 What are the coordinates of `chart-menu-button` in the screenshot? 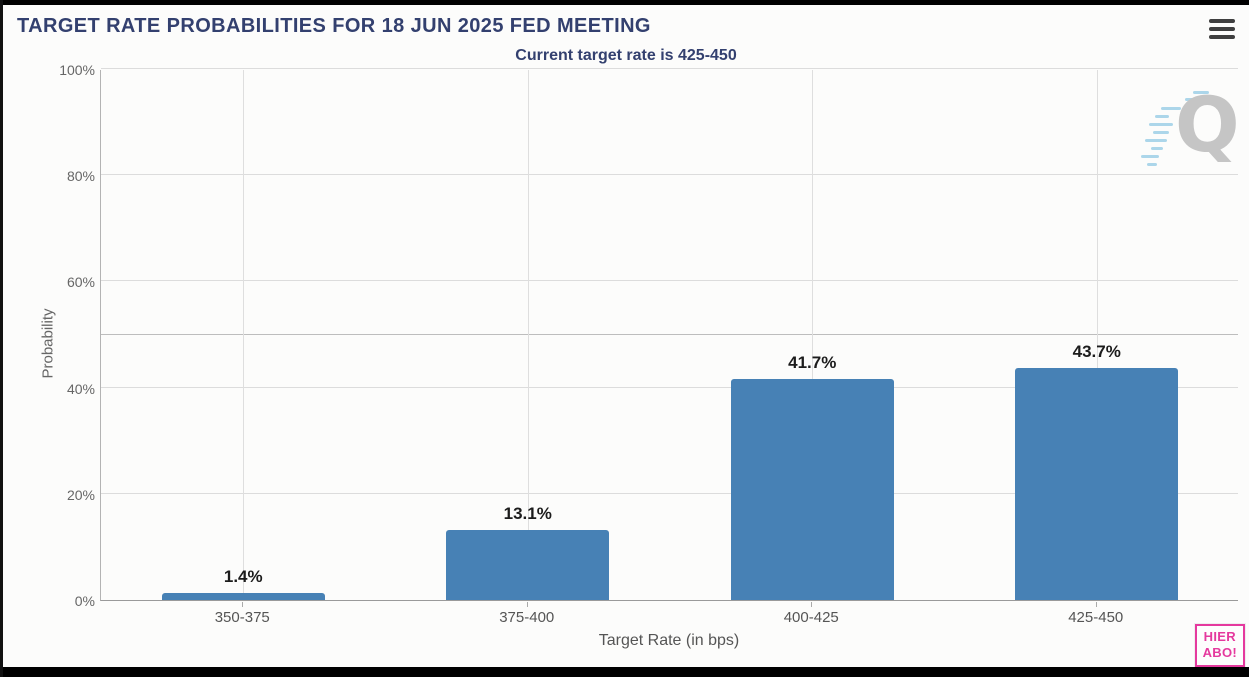 It's located at (1222, 29).